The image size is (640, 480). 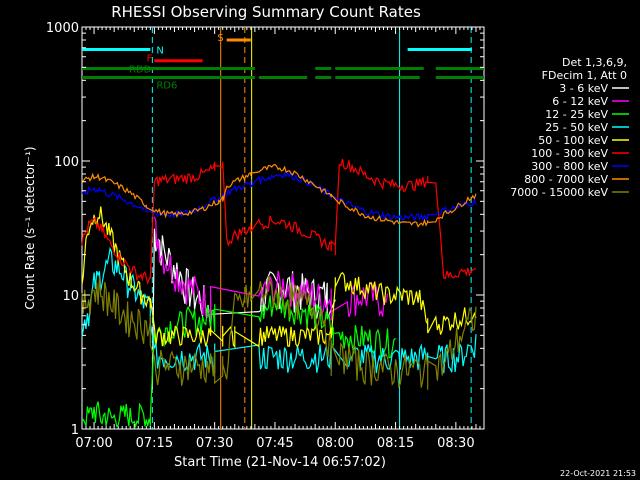 What do you see at coordinates (62, 28) in the screenshot?
I see `y-tick-label: 1000` at bounding box center [62, 28].